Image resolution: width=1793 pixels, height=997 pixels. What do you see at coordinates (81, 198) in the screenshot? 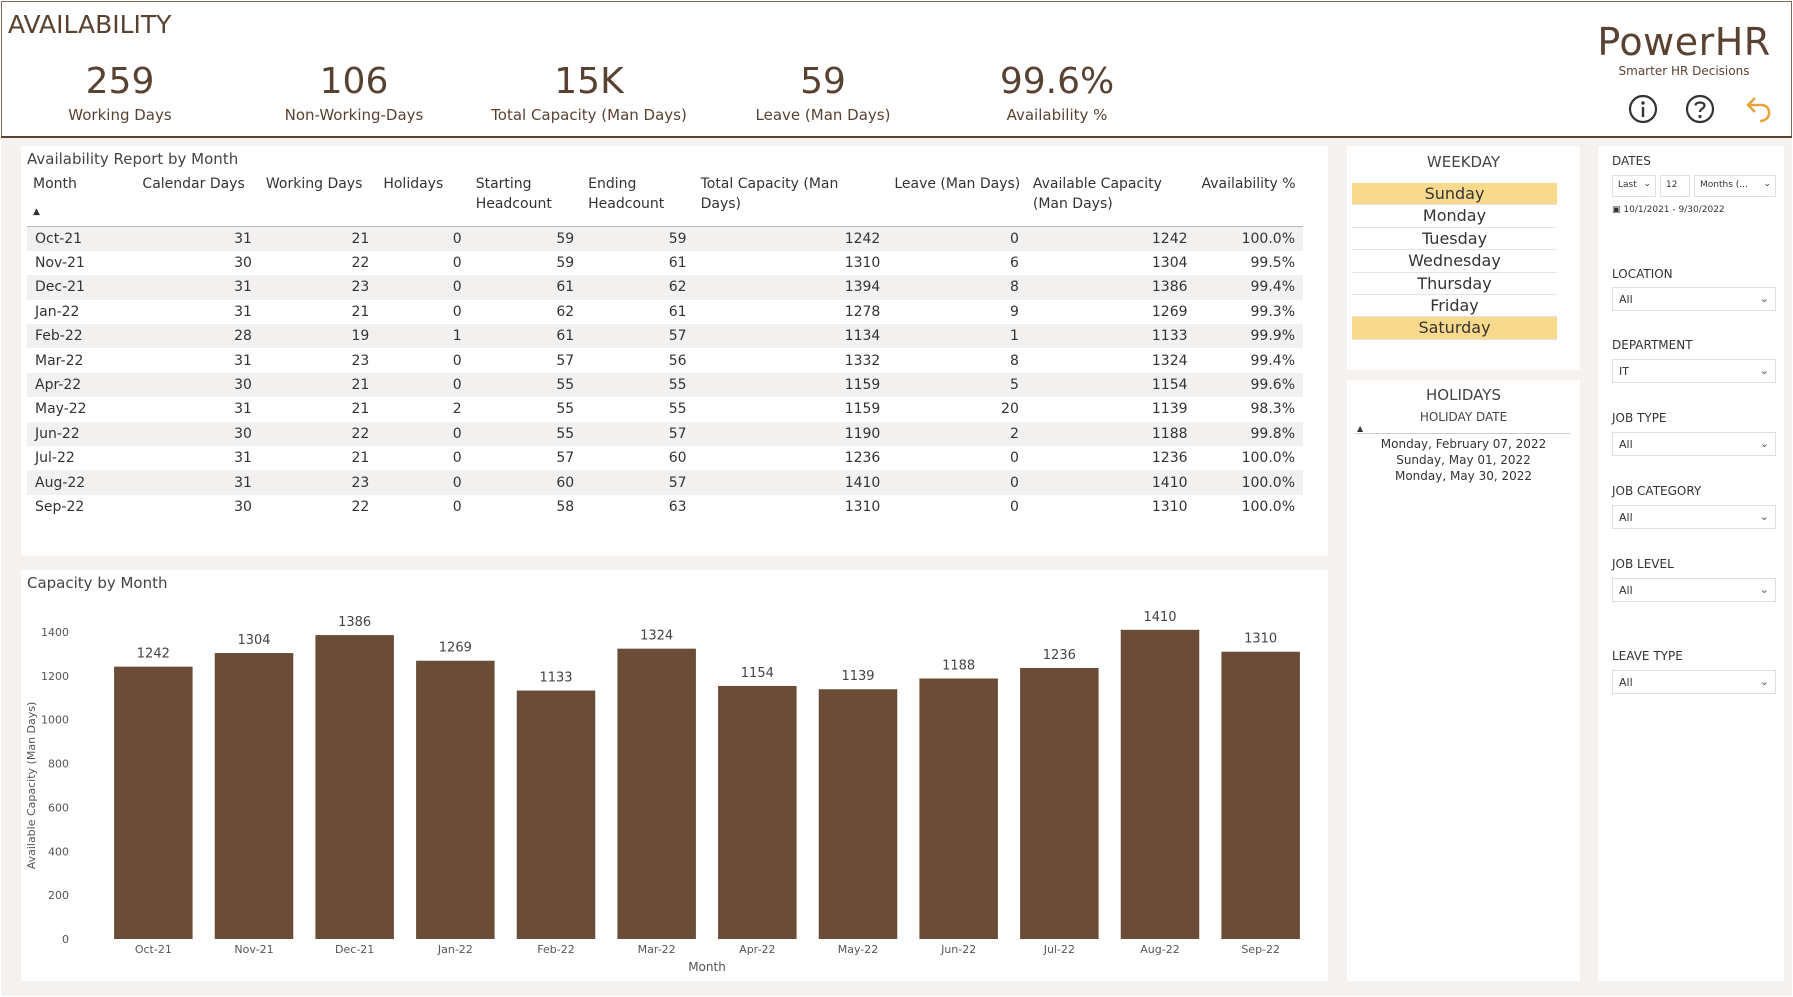
I see `column-header: Month ▲` at bounding box center [81, 198].